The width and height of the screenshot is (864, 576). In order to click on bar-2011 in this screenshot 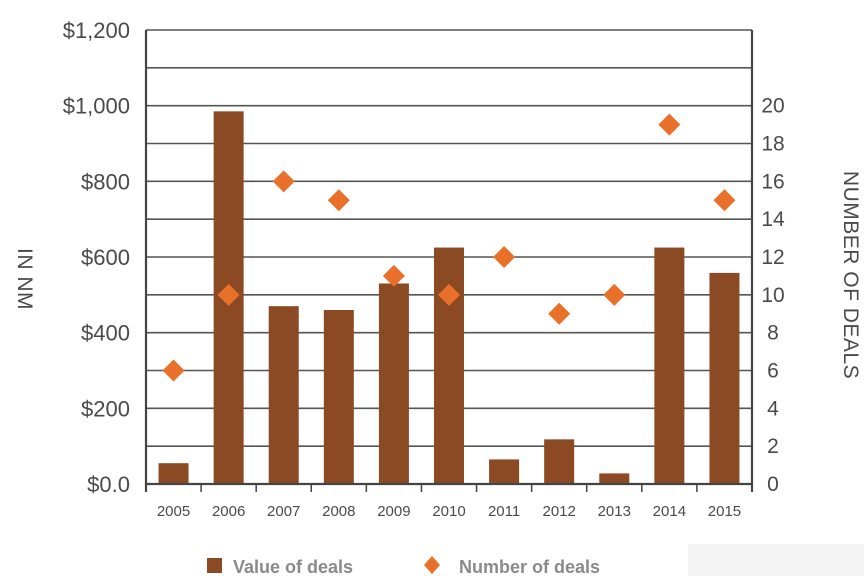, I will do `click(504, 471)`.